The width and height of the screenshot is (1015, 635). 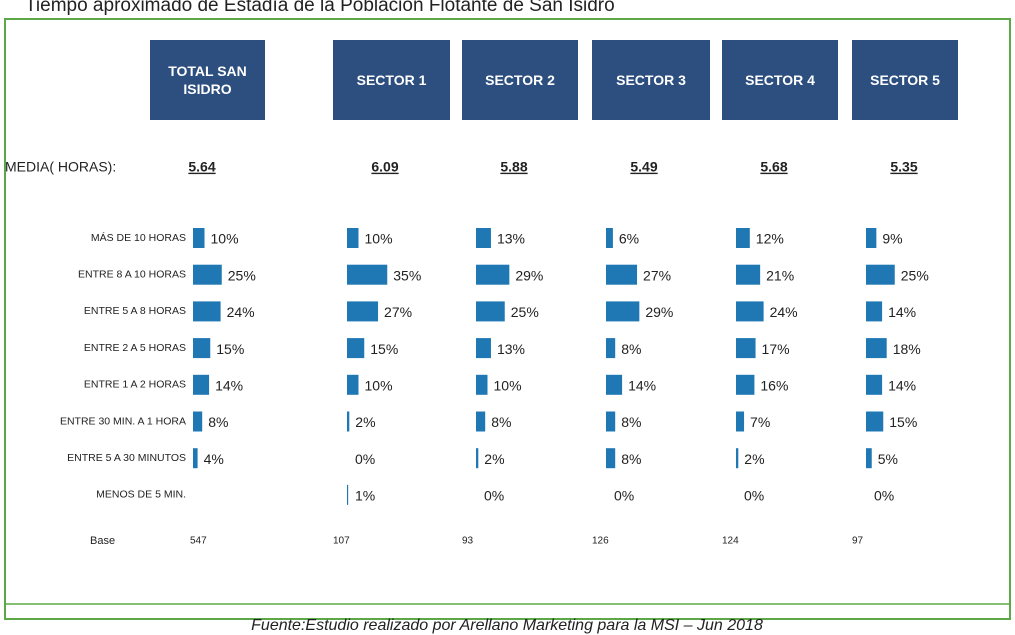 I want to click on header-text: SECTOR 5, so click(x=905, y=80).